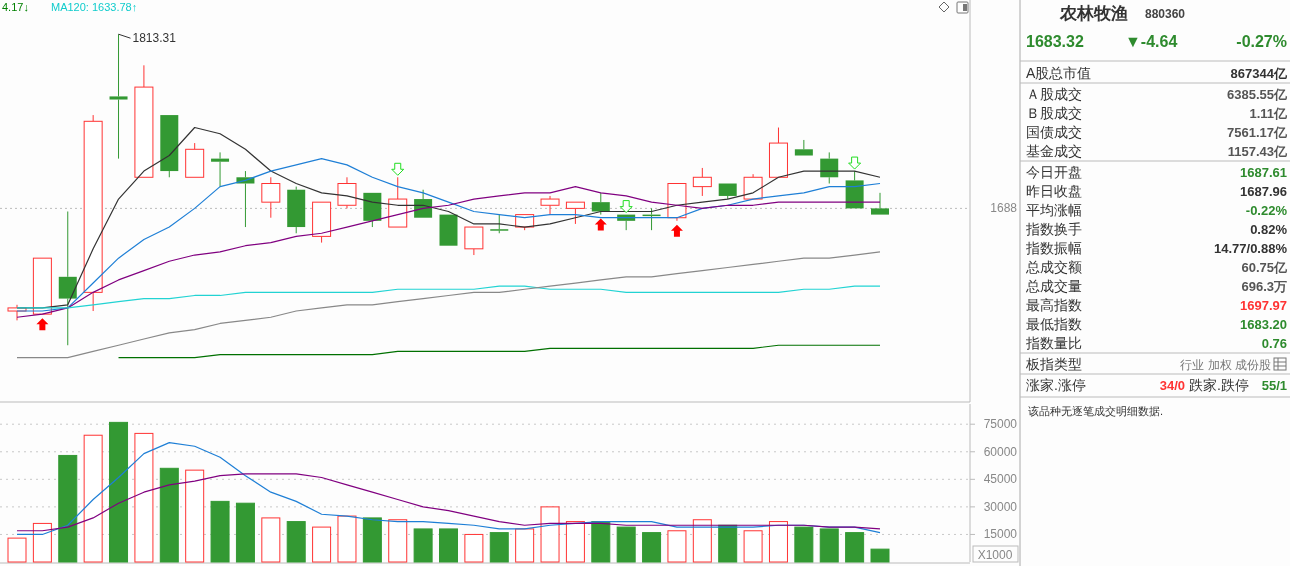 The width and height of the screenshot is (1290, 566). I want to click on category-label: 指数振幅, so click(1053, 248).